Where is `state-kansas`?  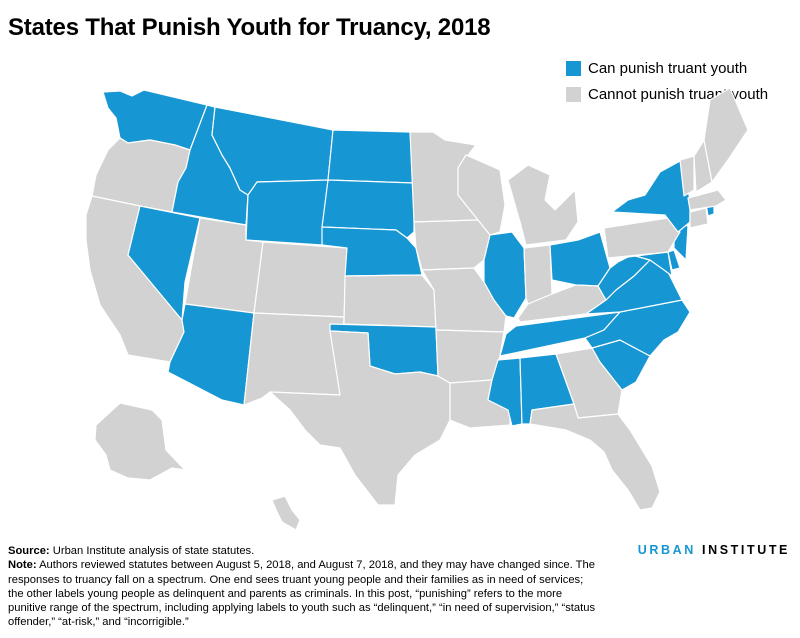
state-kansas is located at coordinates (390, 301).